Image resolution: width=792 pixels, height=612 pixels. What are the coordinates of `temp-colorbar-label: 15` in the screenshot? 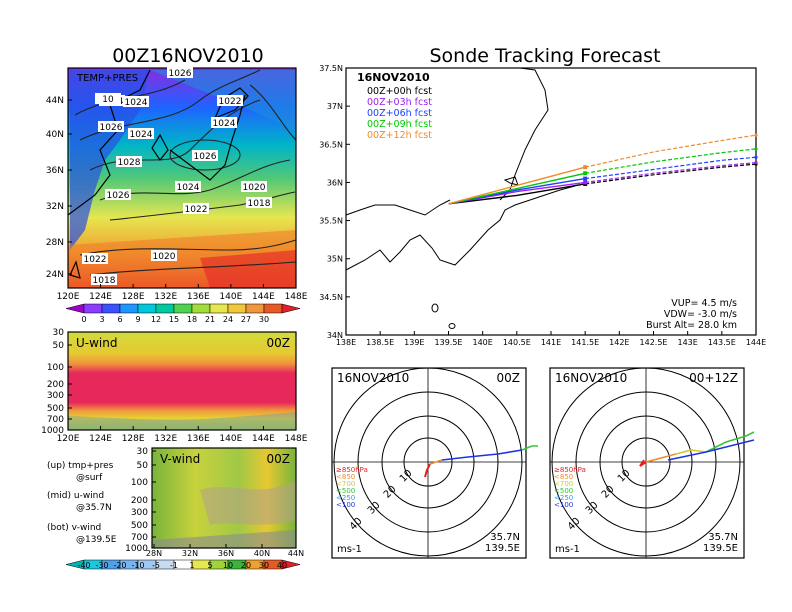 It's located at (174, 319).